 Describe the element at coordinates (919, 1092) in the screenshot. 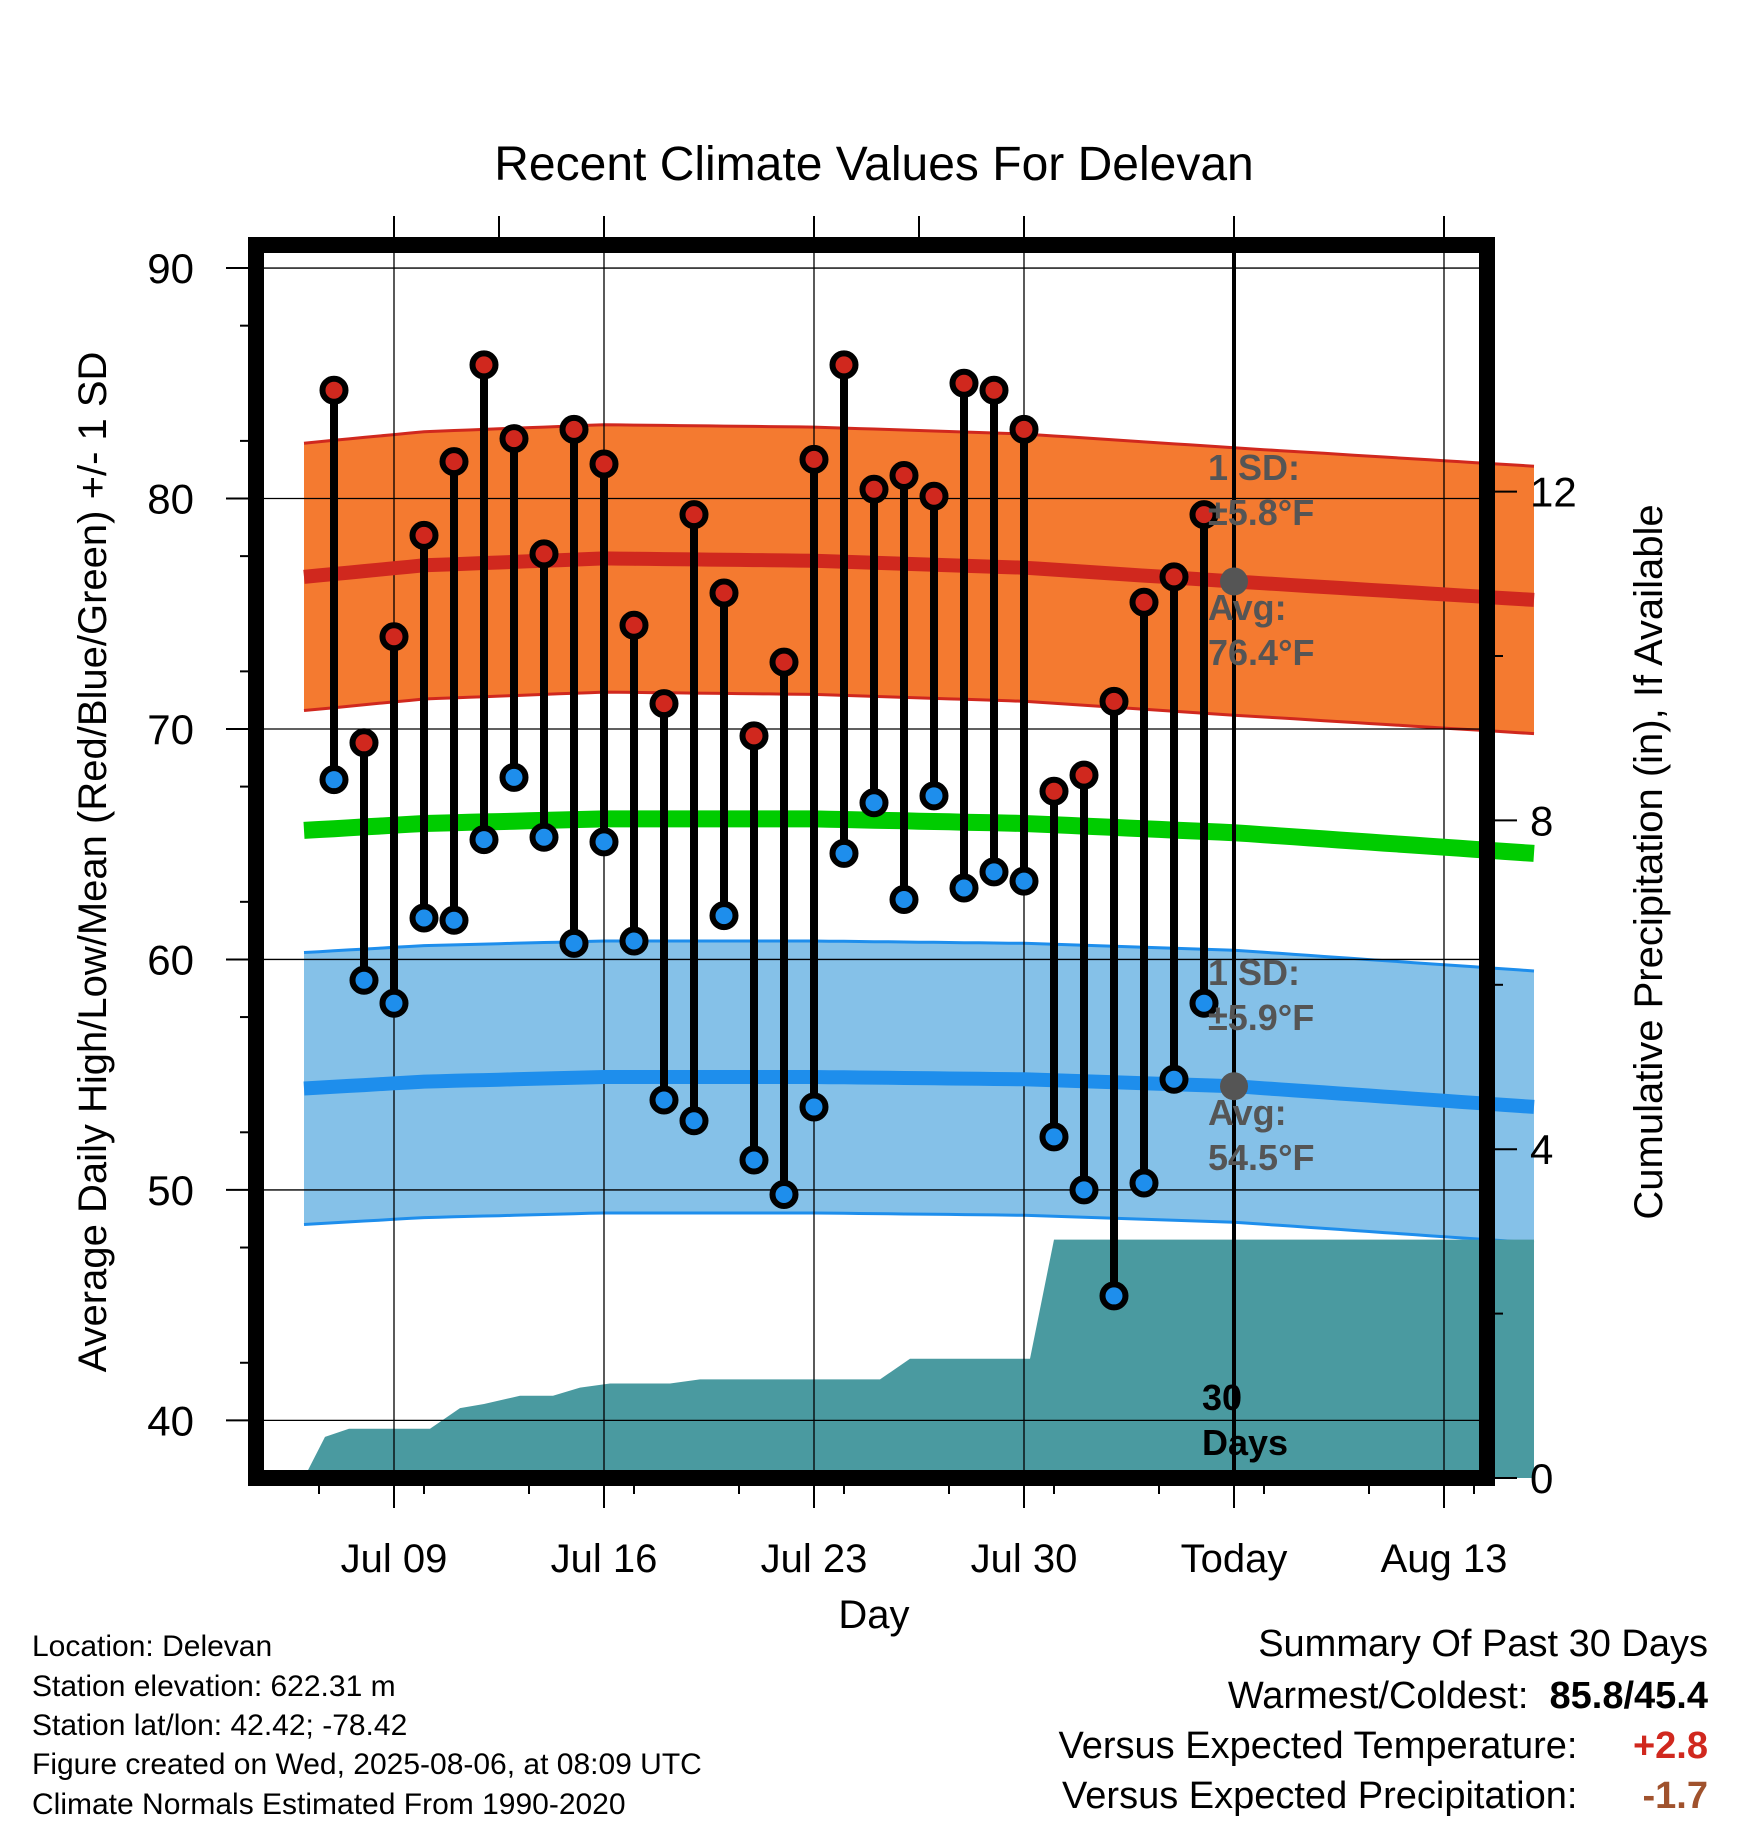

I see `low-sd-band` at that location.